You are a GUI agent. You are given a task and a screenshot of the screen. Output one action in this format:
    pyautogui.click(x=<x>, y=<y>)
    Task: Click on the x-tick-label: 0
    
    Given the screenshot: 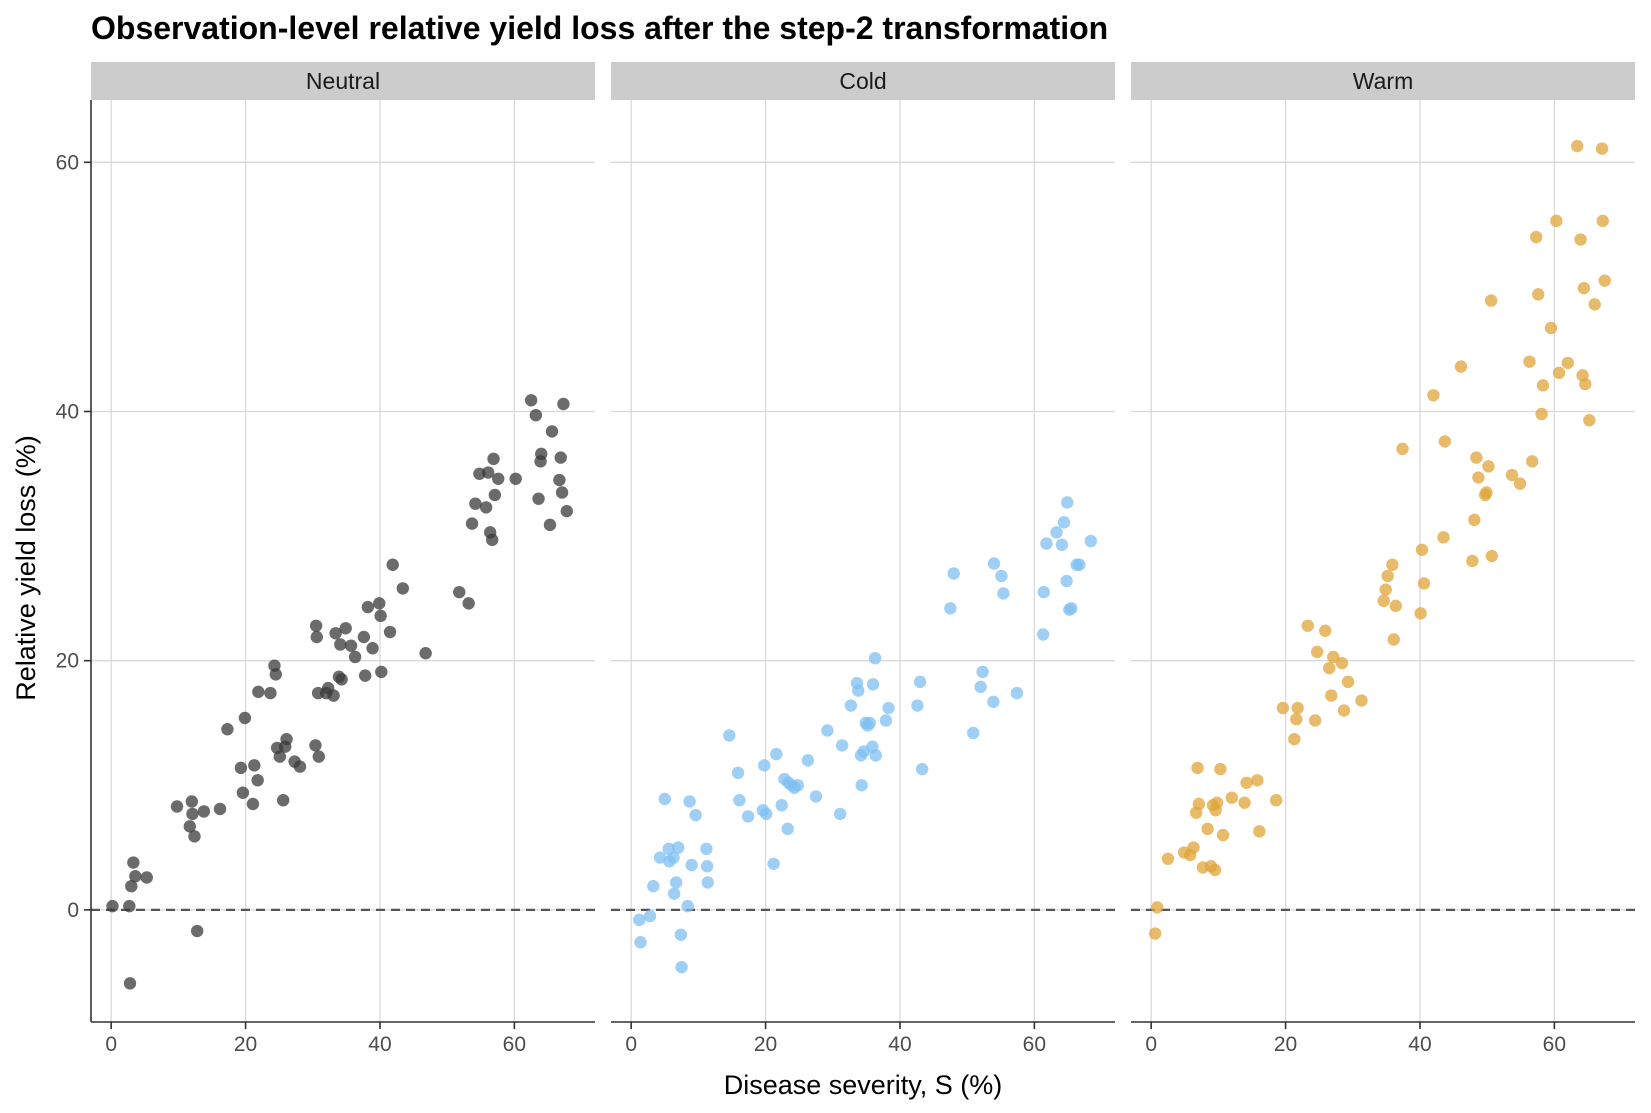 What is the action you would take?
    pyautogui.click(x=1151, y=1044)
    